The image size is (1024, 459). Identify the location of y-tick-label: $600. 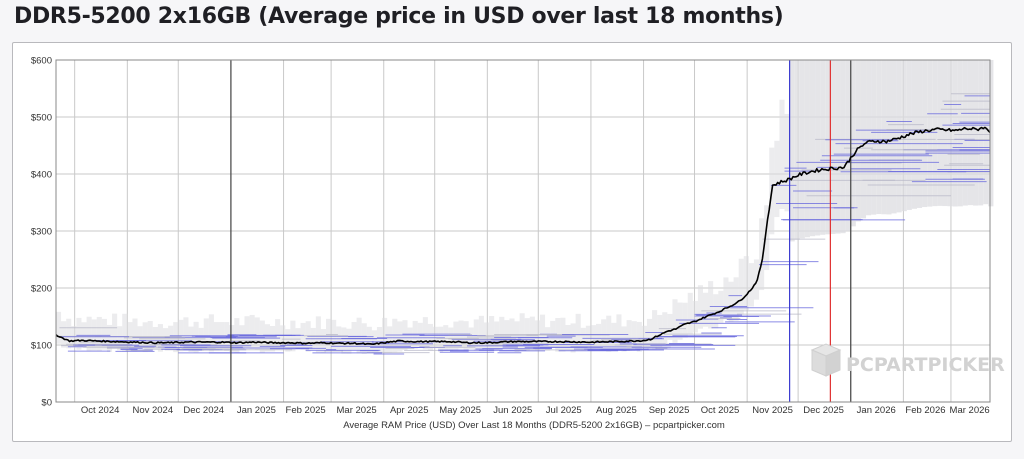
(41, 61).